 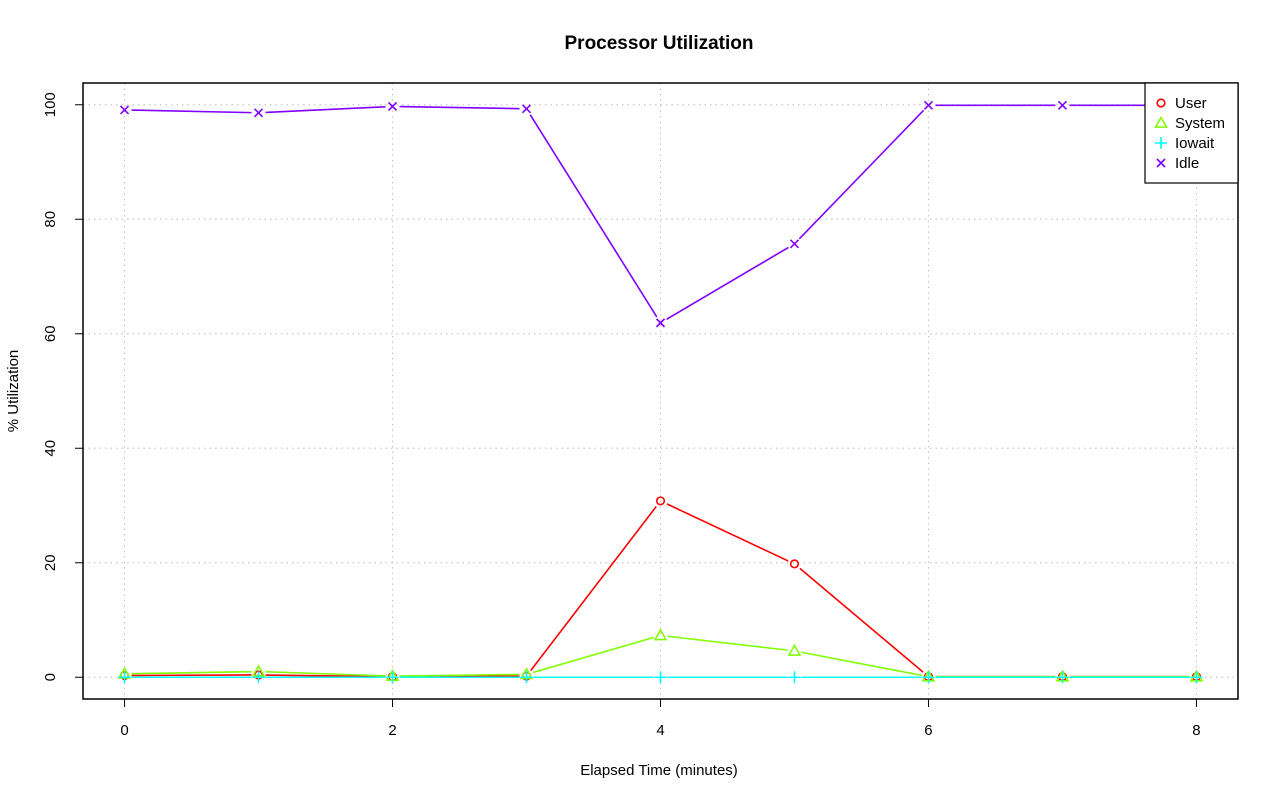 I want to click on legend-marker-system, so click(x=1161, y=121).